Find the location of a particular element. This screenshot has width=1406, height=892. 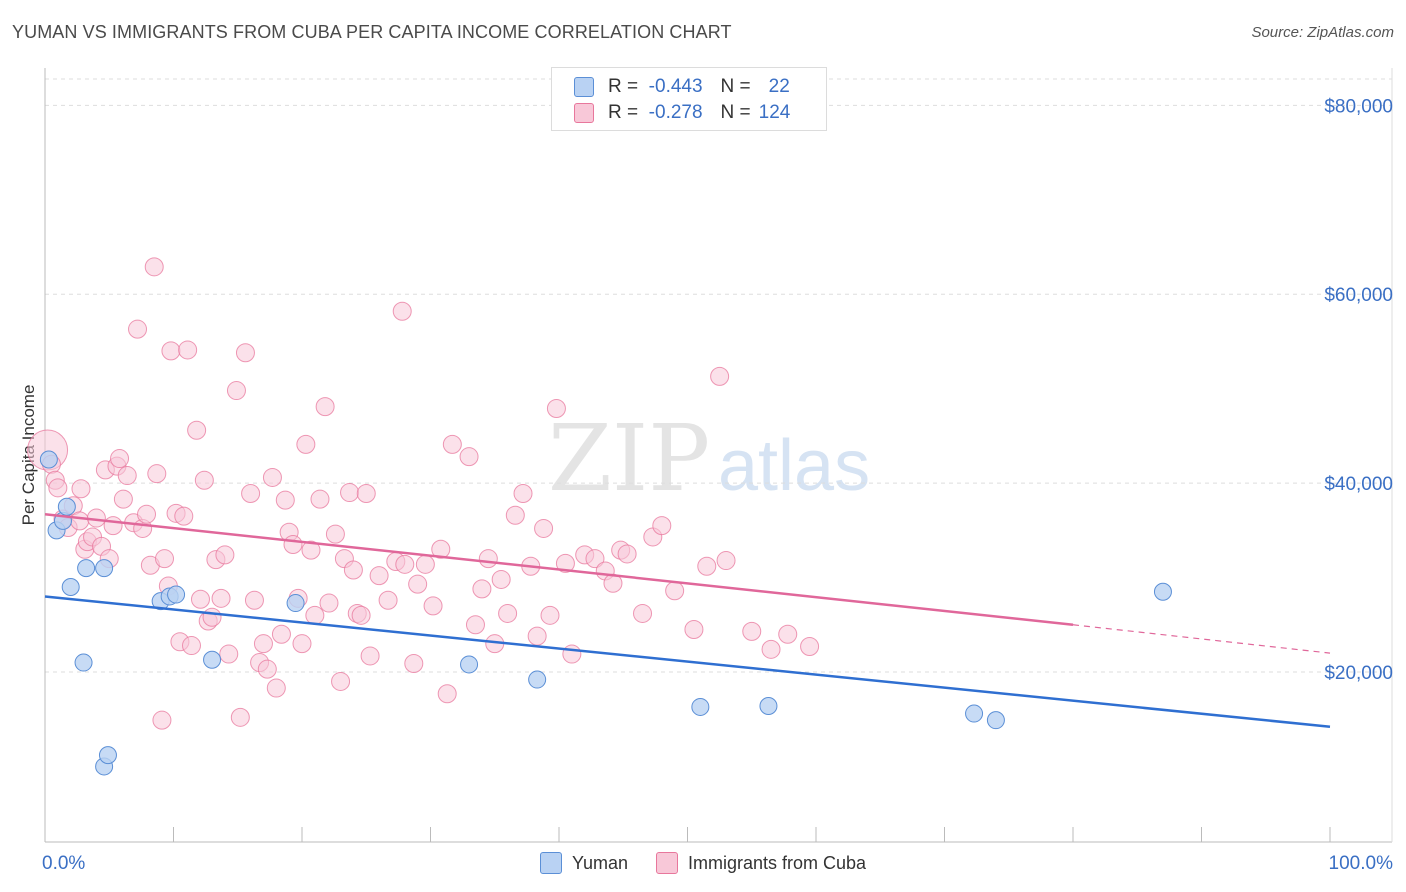

legend-item-yuman: Yuman is located at coordinates (583, 863).